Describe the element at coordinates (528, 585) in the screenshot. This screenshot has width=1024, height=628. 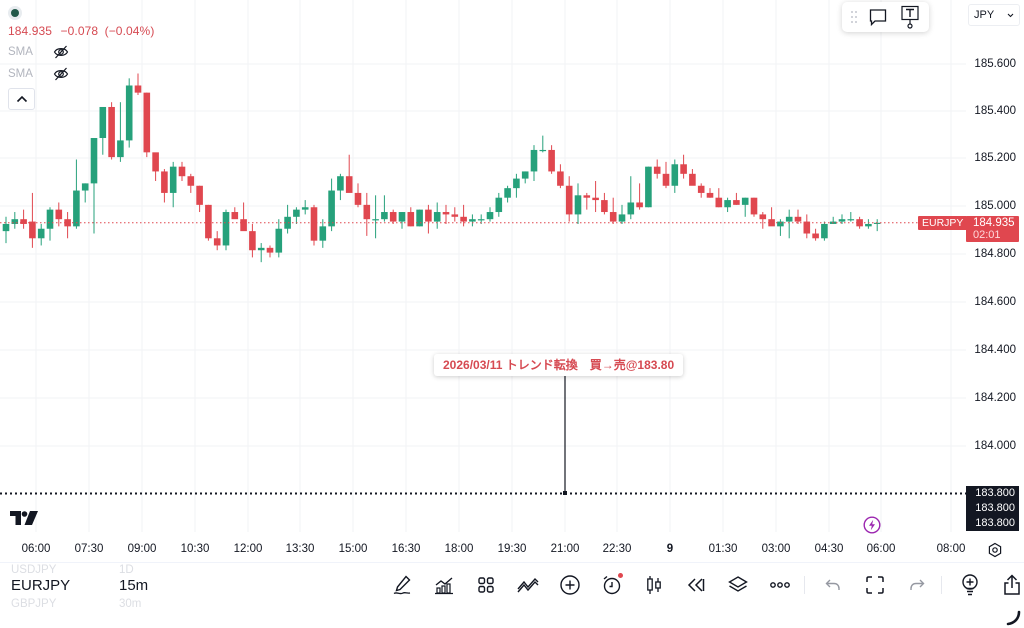
I see `compare-button` at that location.